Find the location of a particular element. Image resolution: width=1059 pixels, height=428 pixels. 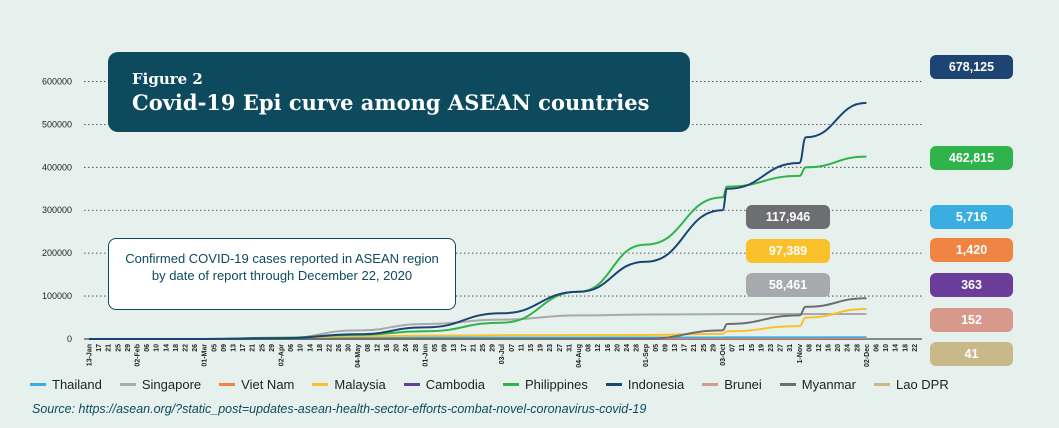

y-tick-label: 400000 is located at coordinates (57, 167).